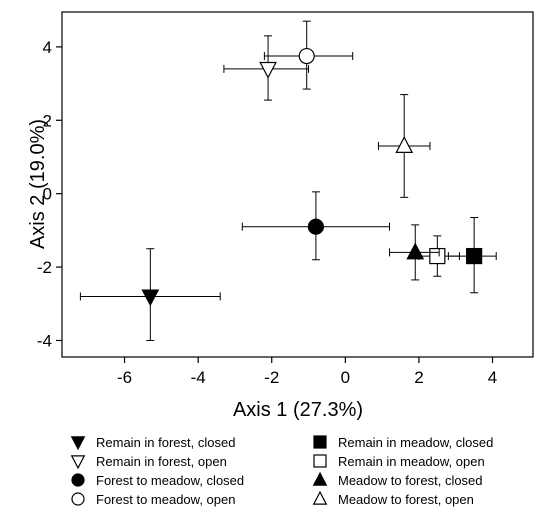  I want to click on y-tick-label: -2, so click(44, 267).